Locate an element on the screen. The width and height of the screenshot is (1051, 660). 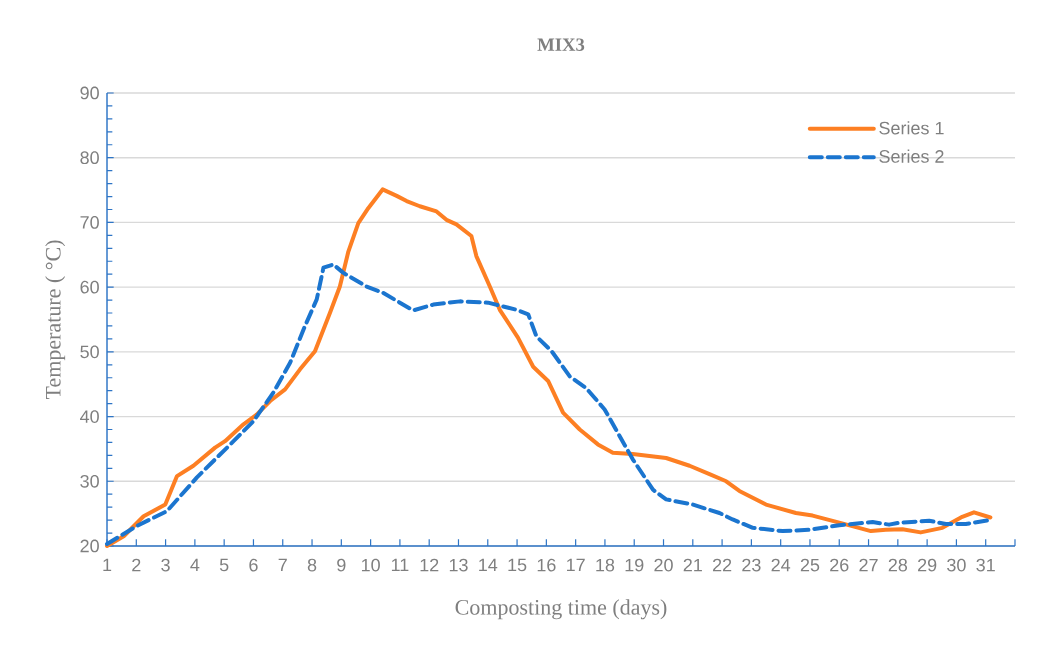
x-tick-label: 29 is located at coordinates (927, 565).